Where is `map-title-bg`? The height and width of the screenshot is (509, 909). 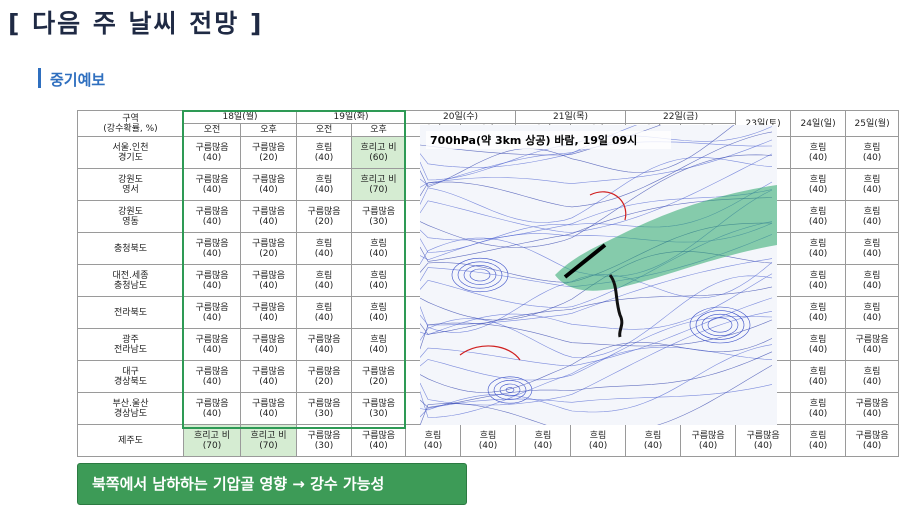
map-title-bg is located at coordinates (548, 140).